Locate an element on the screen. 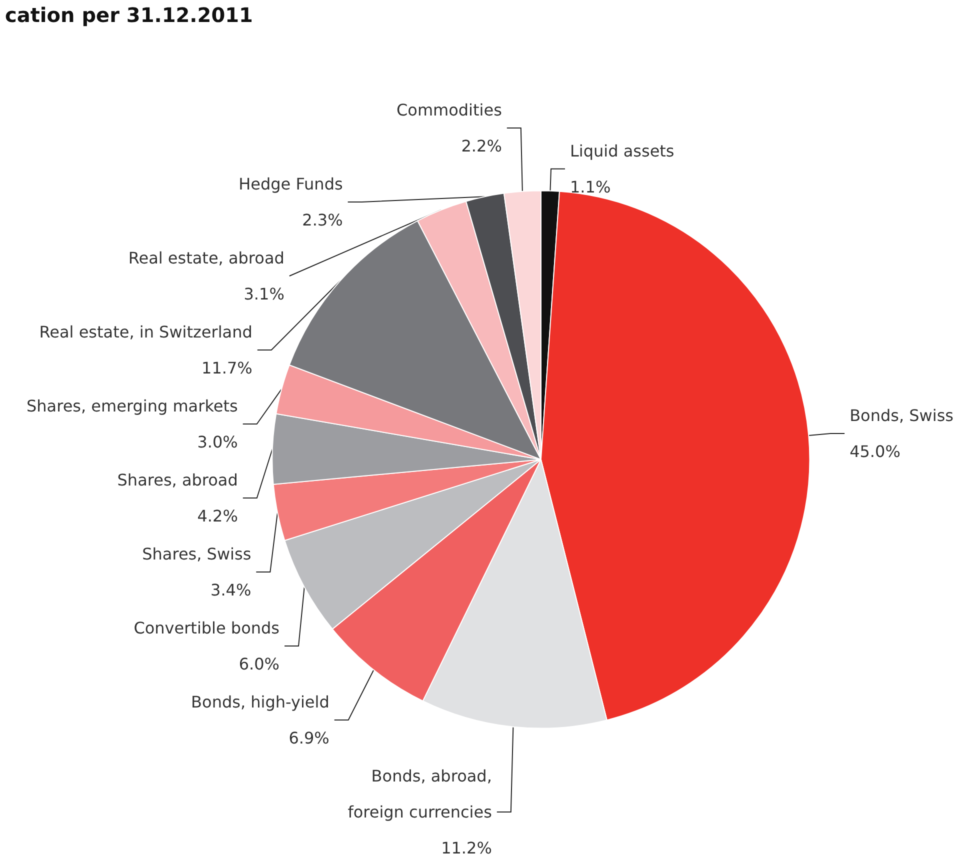  data-label: 4.2% is located at coordinates (217, 516).